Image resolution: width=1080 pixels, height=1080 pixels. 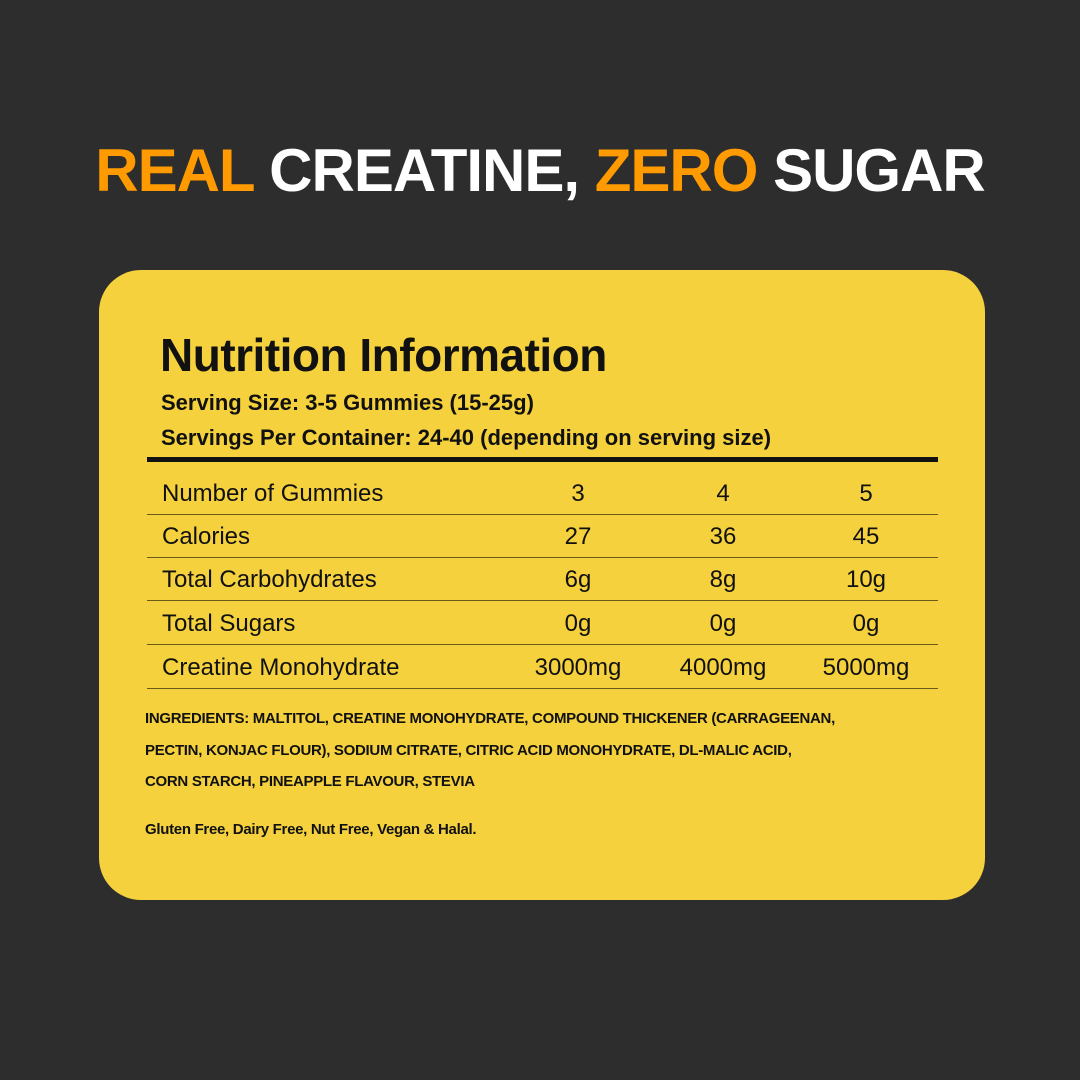 I want to click on row-value: 4, so click(x=723, y=493).